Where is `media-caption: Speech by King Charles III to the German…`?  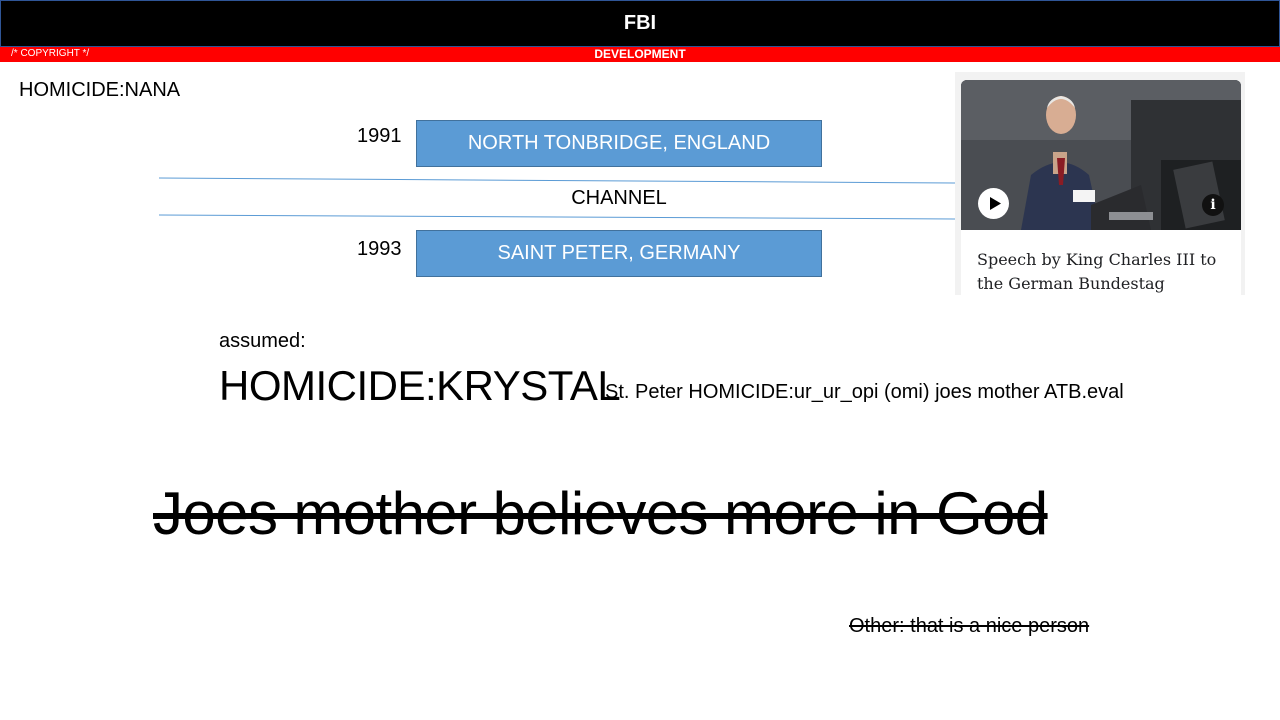
media-caption: Speech by King Charles III to the German… is located at coordinates (1097, 271).